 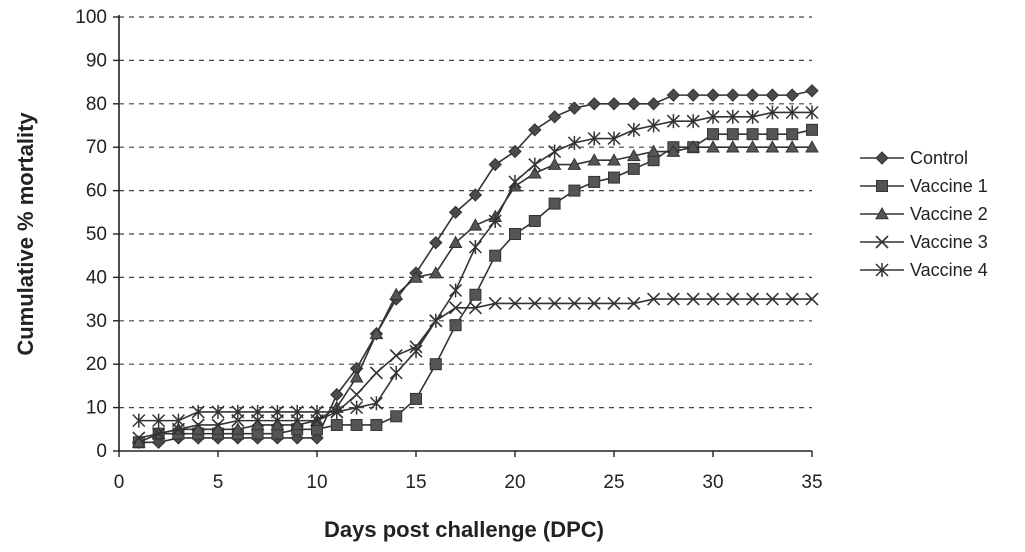 I want to click on x-tick-label: 25, so click(x=613, y=482).